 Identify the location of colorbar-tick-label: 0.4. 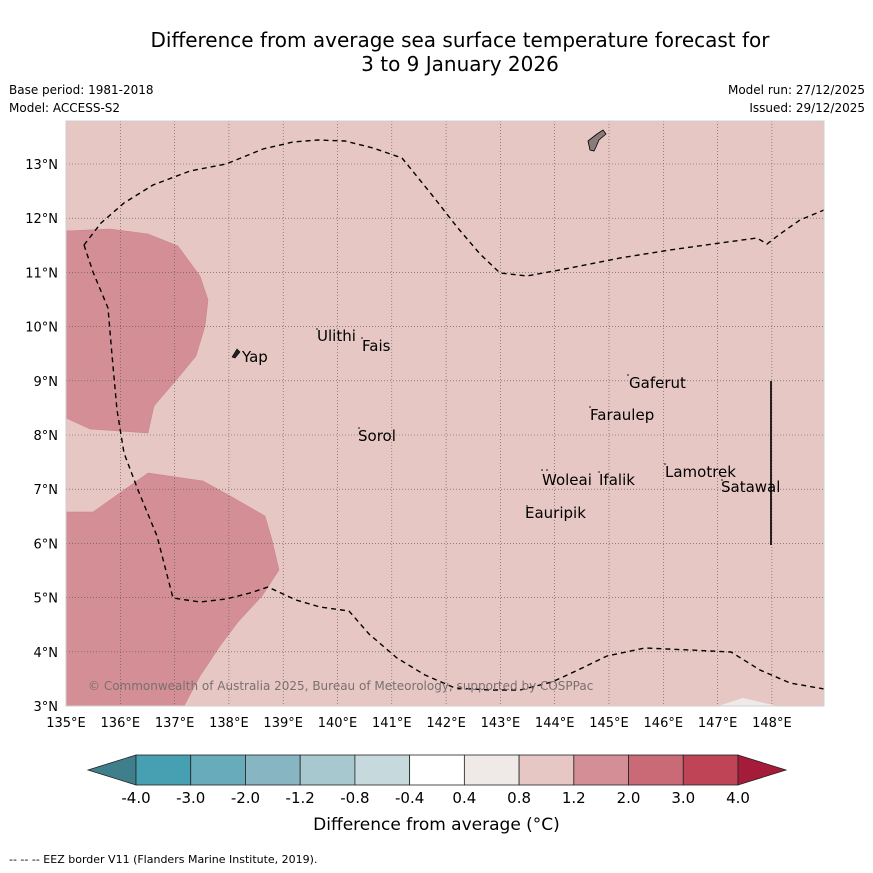
(464, 798).